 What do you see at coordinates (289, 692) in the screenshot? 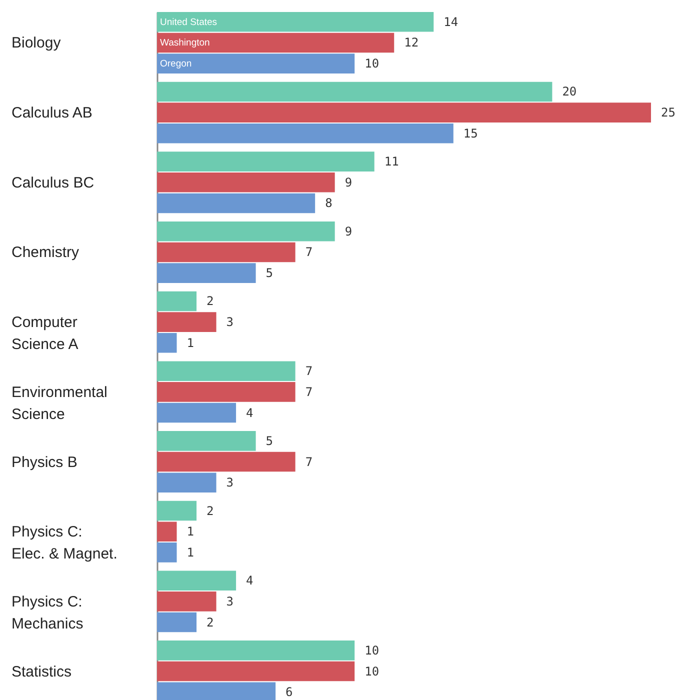
I see `data-label: 6` at bounding box center [289, 692].